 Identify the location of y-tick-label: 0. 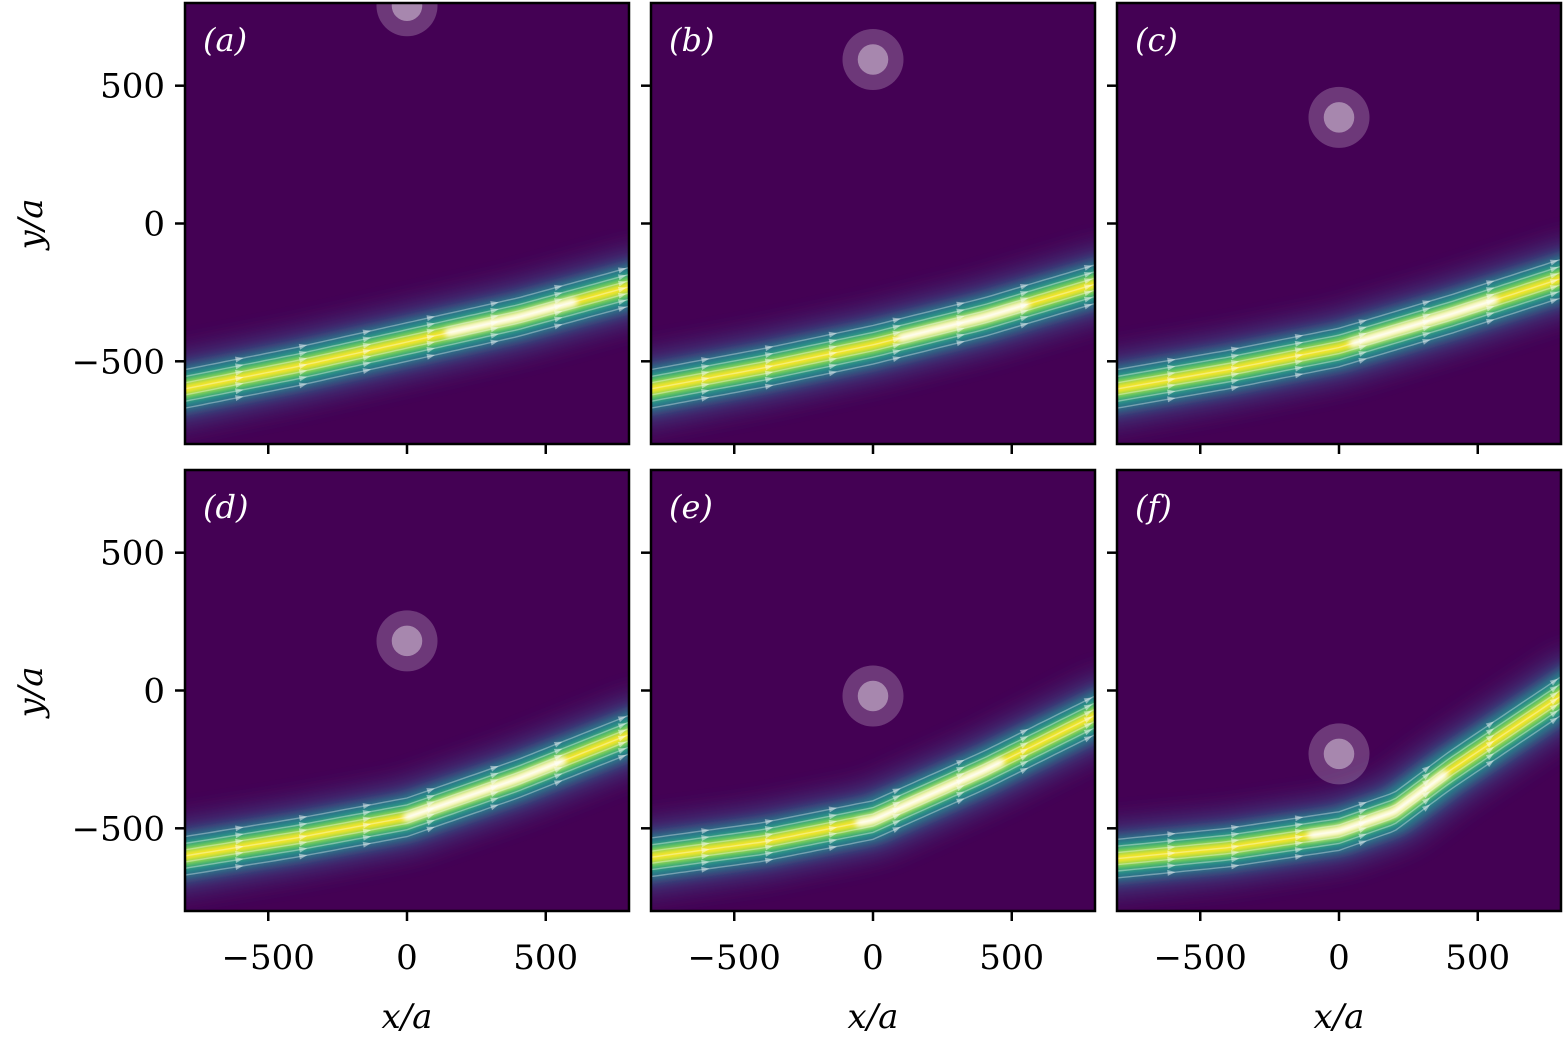
(154, 225).